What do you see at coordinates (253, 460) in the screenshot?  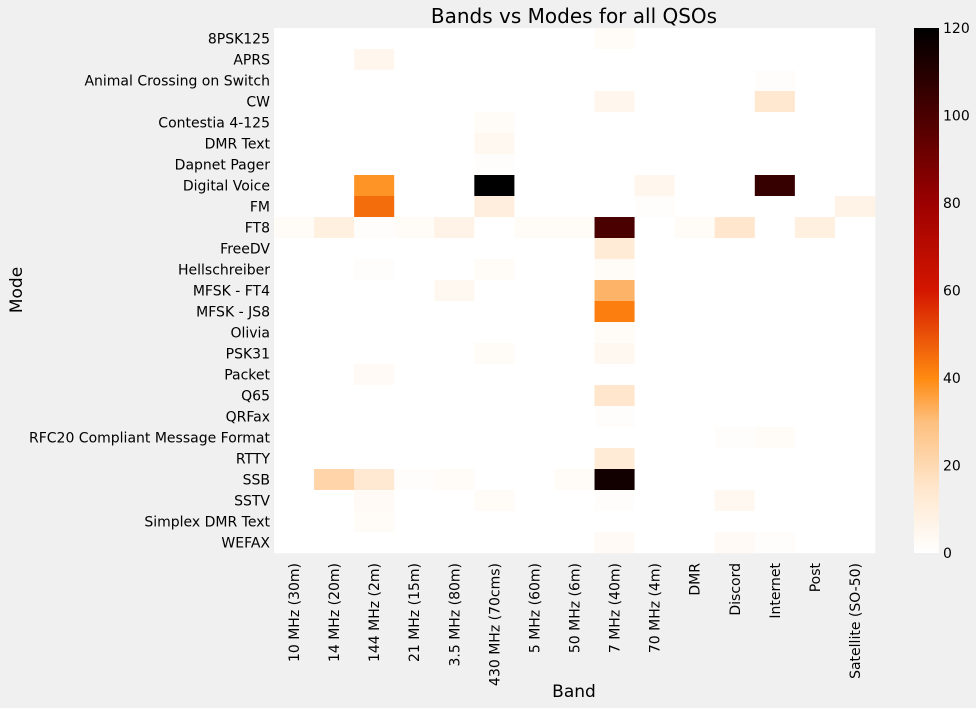 I see `mode-tick-label: RTTY` at bounding box center [253, 460].